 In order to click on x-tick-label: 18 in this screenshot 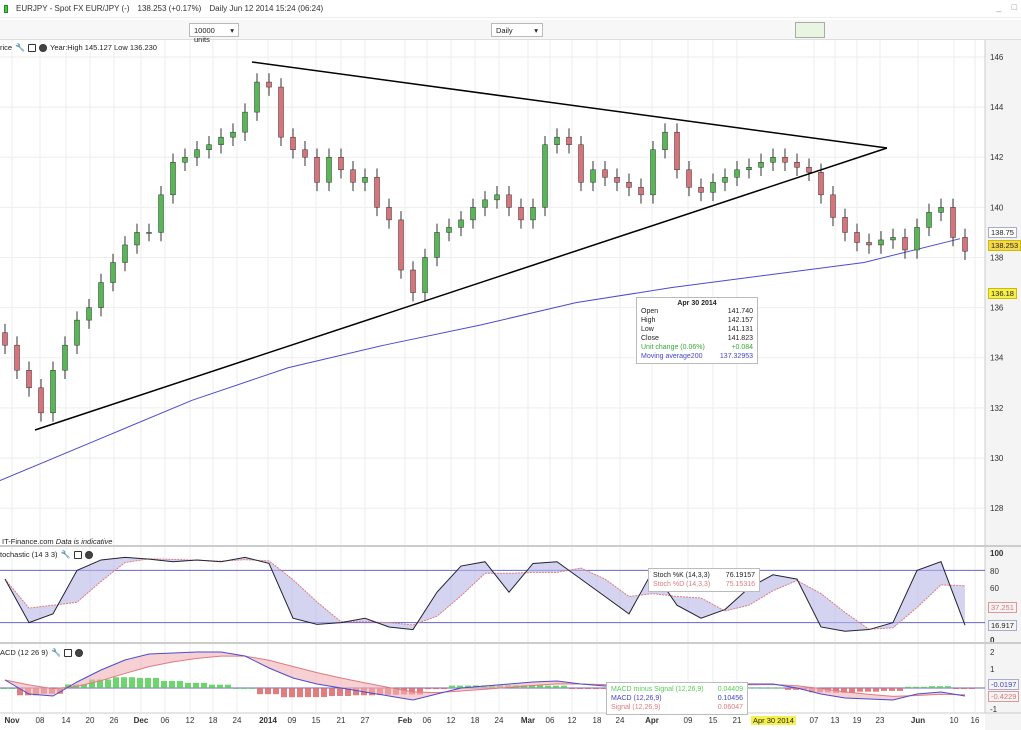, I will do `click(213, 720)`.